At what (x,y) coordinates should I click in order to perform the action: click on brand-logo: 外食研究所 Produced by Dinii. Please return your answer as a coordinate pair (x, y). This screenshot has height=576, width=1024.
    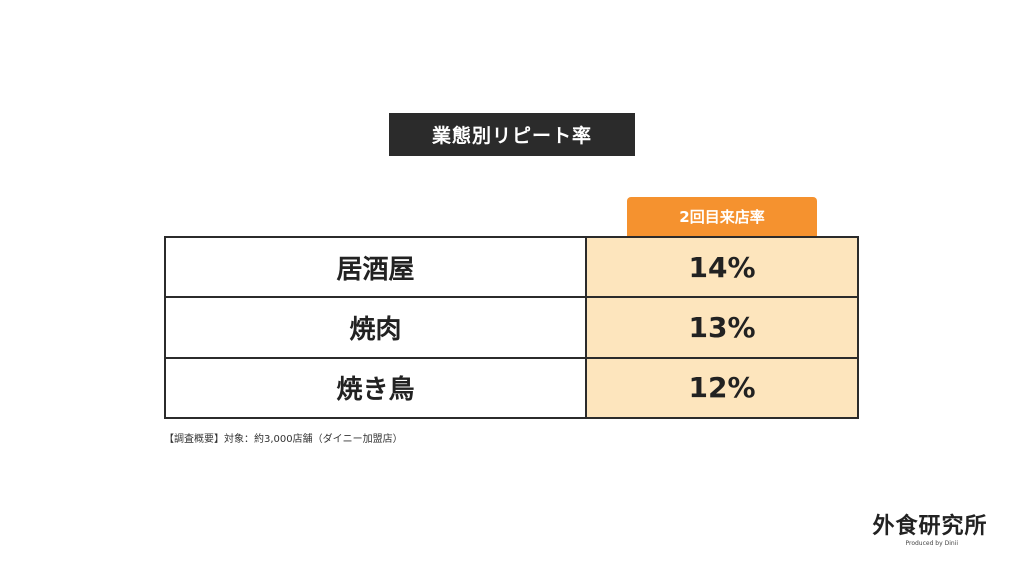
    Looking at the image, I should click on (930, 530).